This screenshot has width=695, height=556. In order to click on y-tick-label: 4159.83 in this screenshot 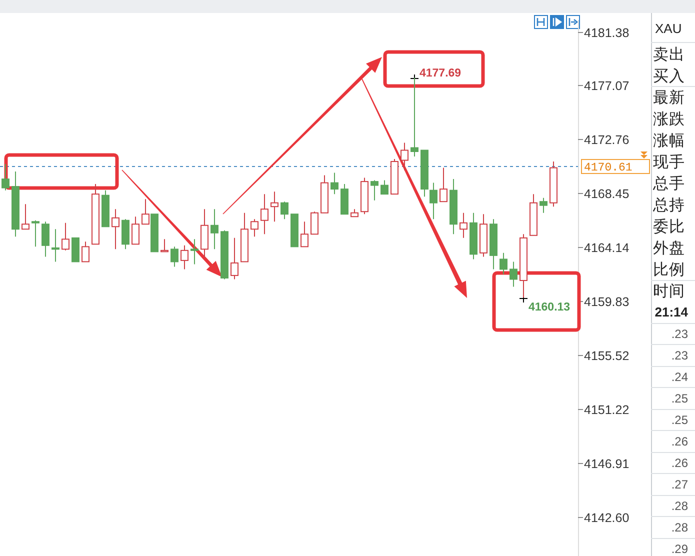, I will do `click(607, 302)`.